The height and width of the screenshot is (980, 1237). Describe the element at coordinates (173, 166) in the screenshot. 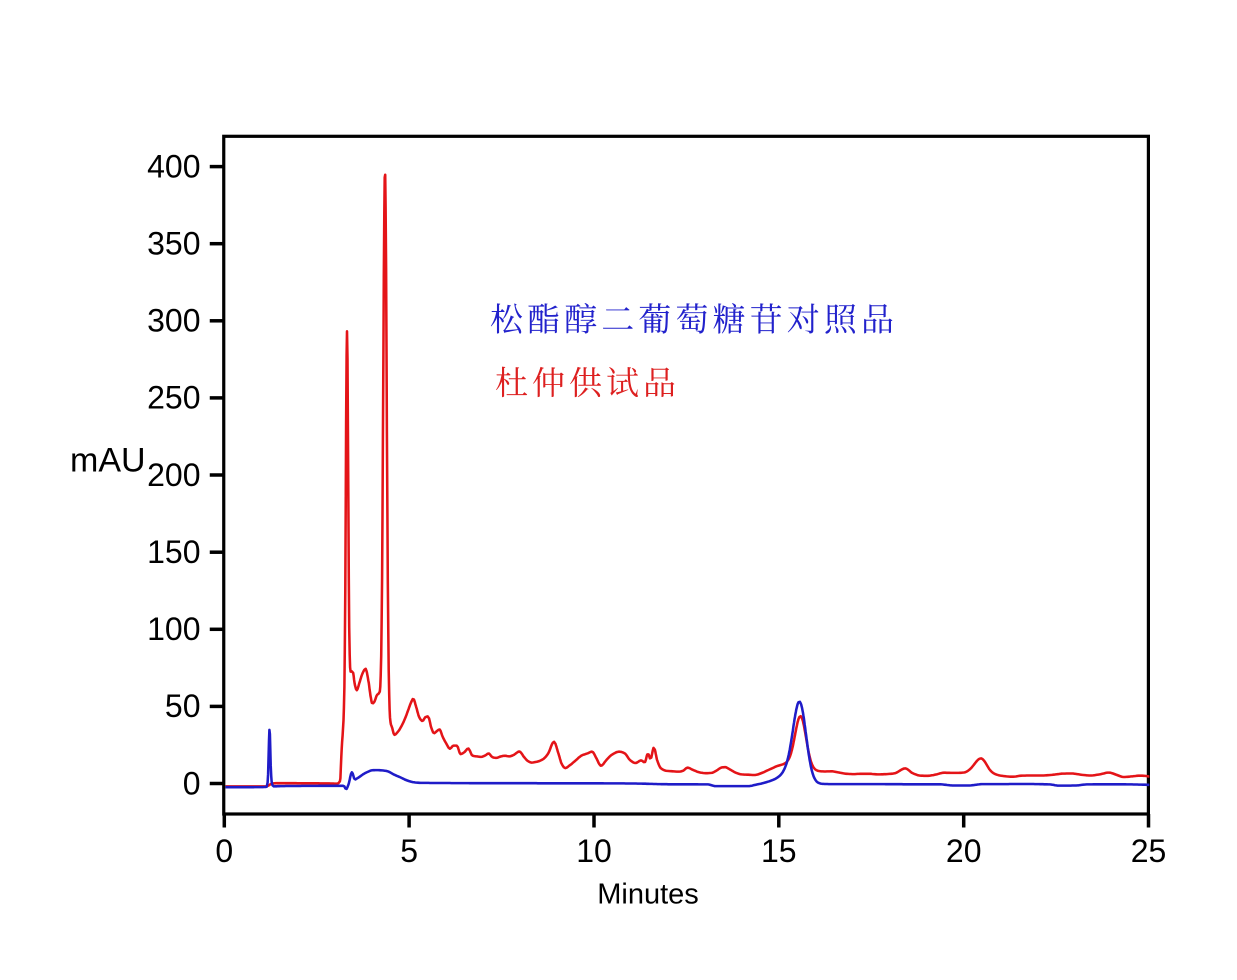

I see `svg-text: 400` at that location.